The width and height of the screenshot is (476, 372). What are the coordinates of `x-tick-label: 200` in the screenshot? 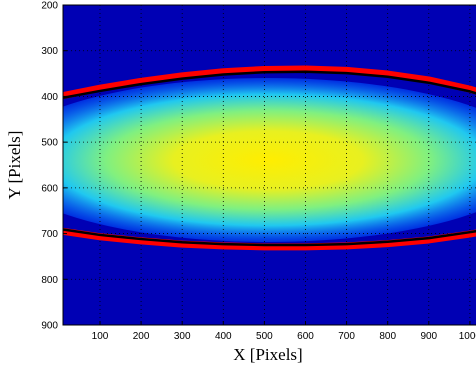 It's located at (141, 336).